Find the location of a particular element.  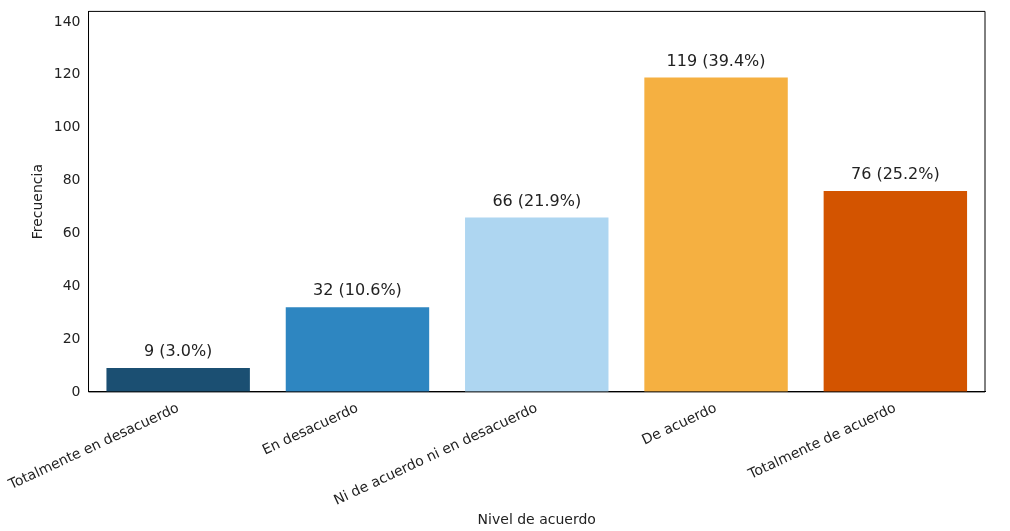

data-label: 76 (25.2%) is located at coordinates (895, 174).